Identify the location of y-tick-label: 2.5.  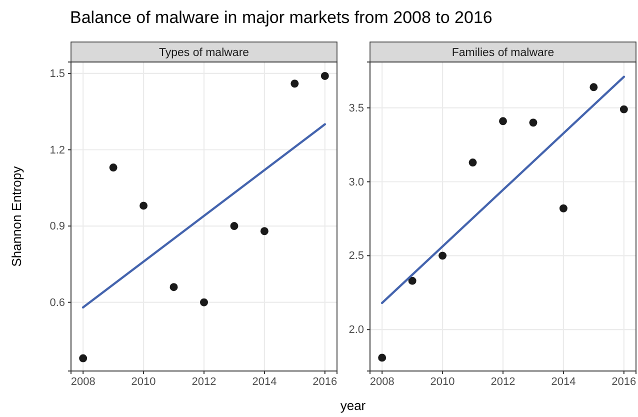
(356, 256).